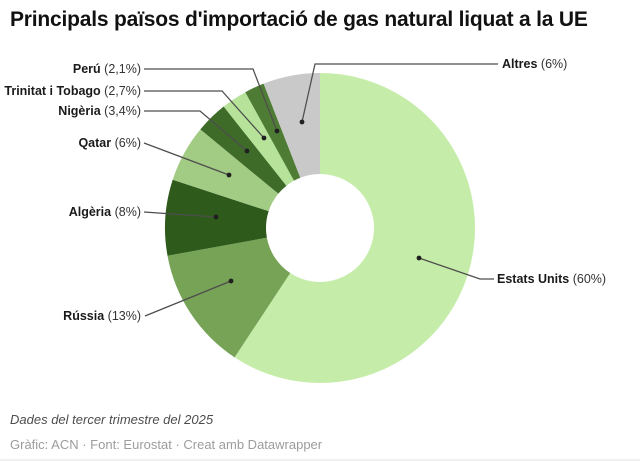 This screenshot has width=640, height=461. What do you see at coordinates (84, 316) in the screenshot?
I see `label-country-name: Rússia` at bounding box center [84, 316].